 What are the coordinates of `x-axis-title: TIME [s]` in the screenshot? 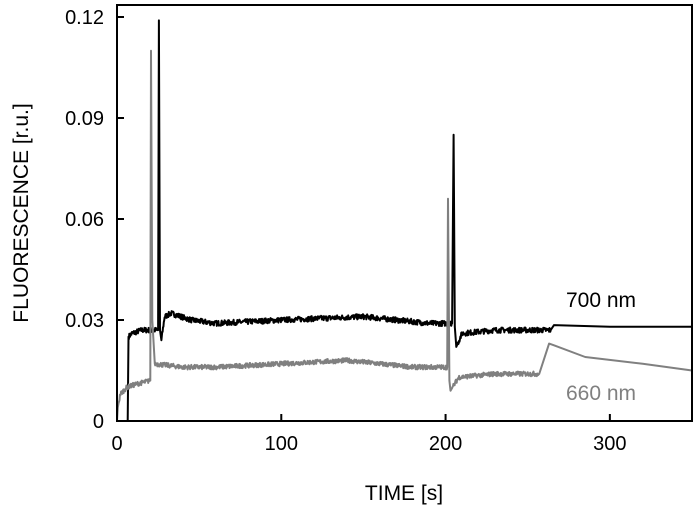 It's located at (404, 493).